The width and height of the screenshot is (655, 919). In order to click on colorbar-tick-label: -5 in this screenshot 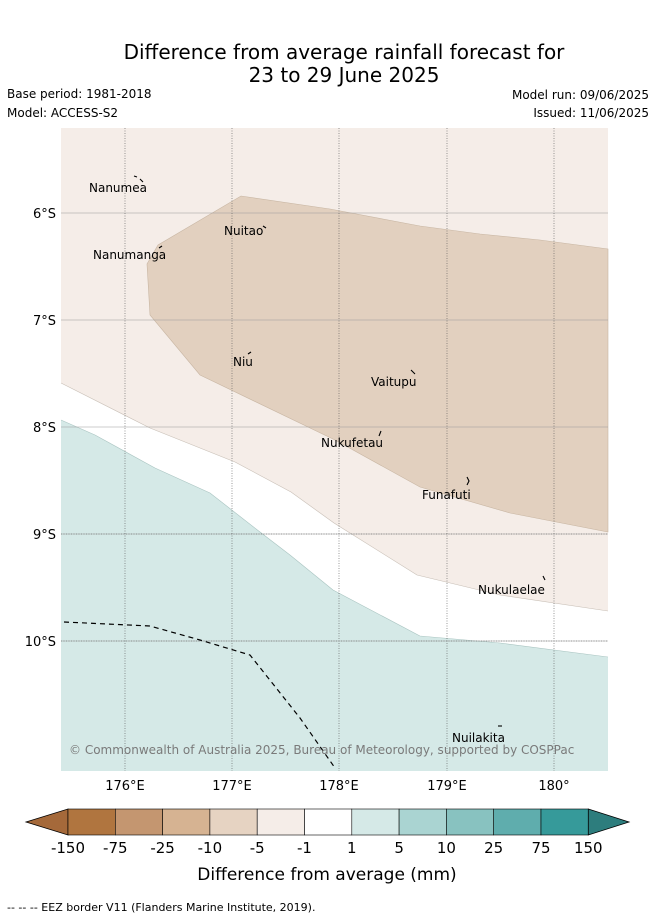, I will do `click(257, 848)`.